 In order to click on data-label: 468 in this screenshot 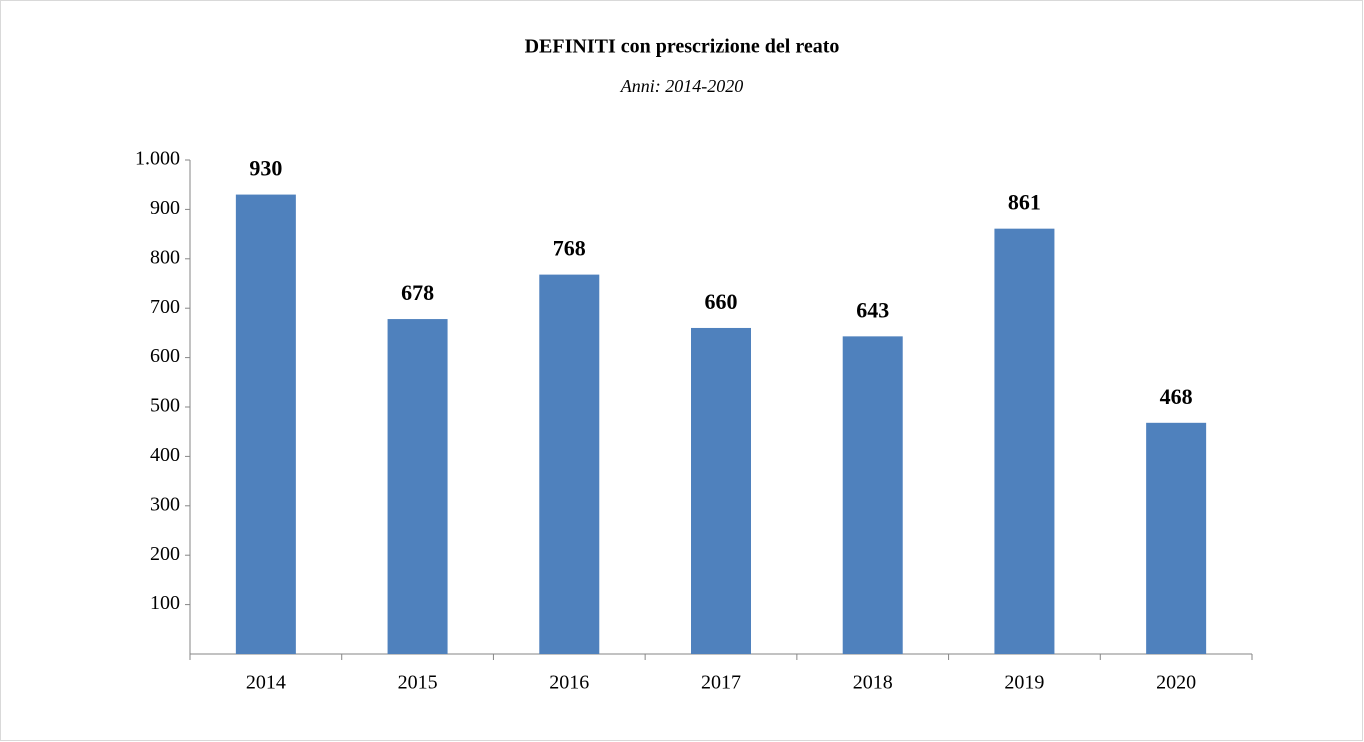, I will do `click(1176, 396)`.